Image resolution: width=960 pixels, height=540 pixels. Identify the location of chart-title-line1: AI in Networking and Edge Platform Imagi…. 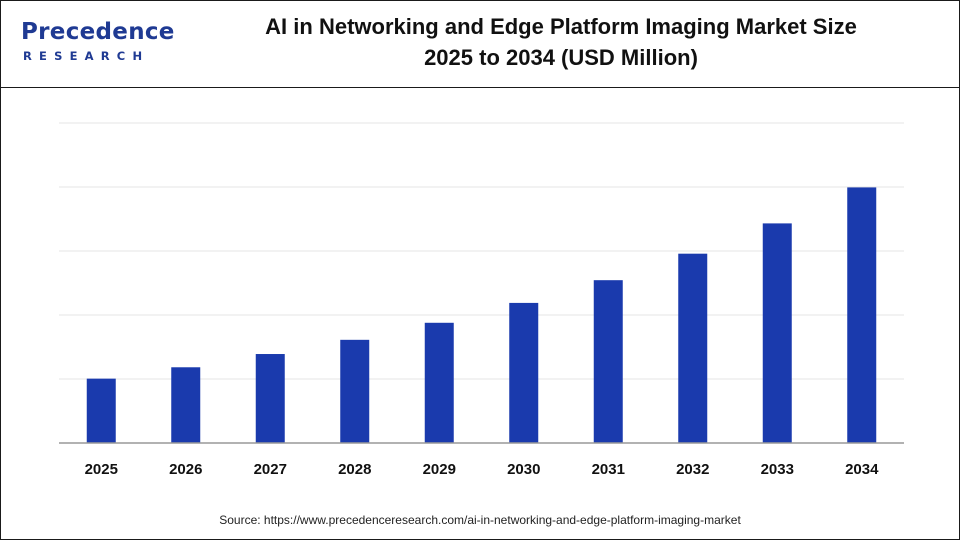
(561, 26).